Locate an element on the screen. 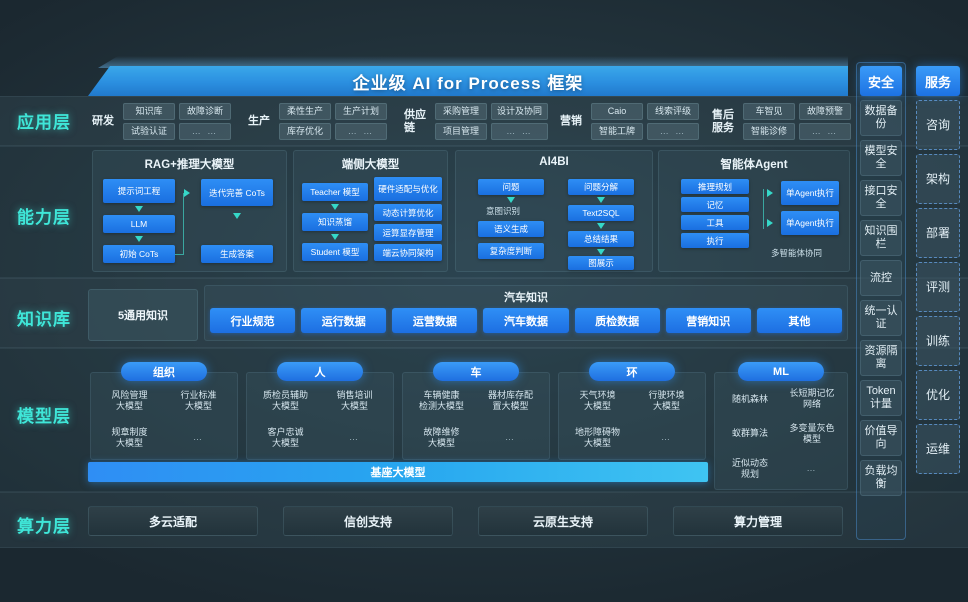 The width and height of the screenshot is (968, 602). knowledge-chip: 其他 is located at coordinates (799, 320).